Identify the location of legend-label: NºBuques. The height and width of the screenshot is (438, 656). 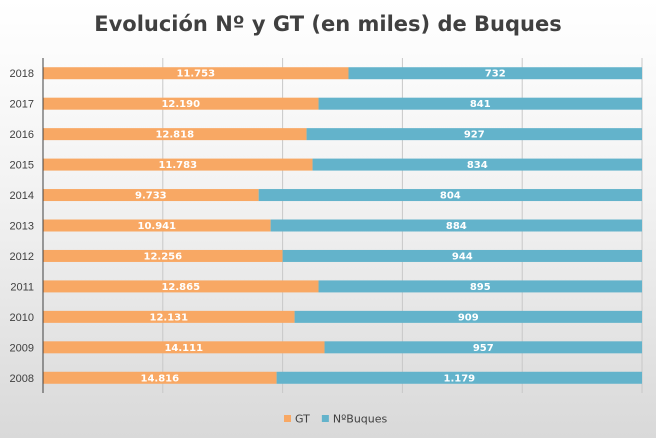
(360, 419).